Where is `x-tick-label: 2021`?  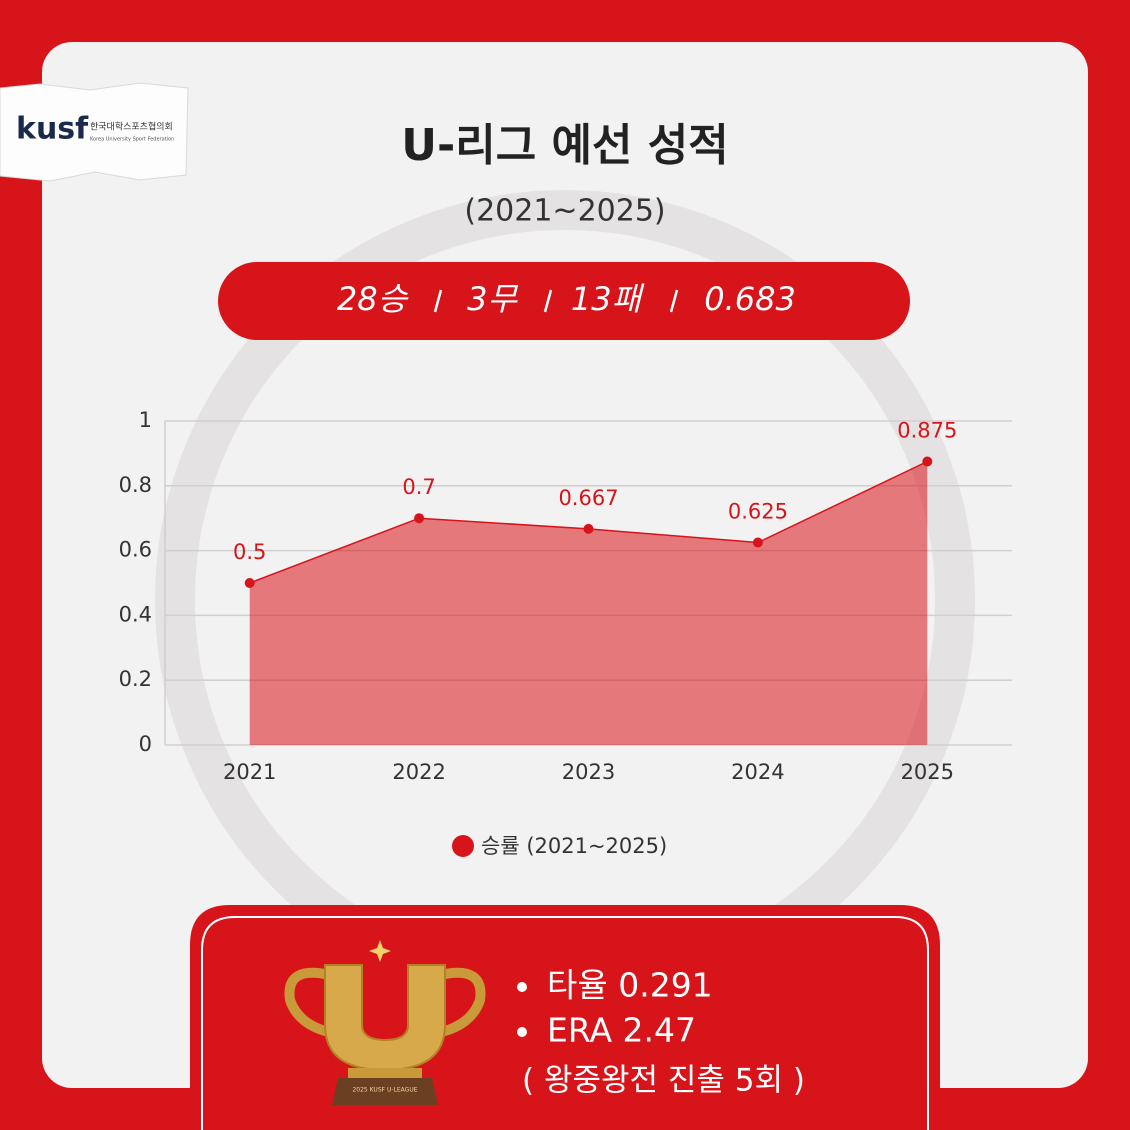
x-tick-label: 2021 is located at coordinates (249, 772).